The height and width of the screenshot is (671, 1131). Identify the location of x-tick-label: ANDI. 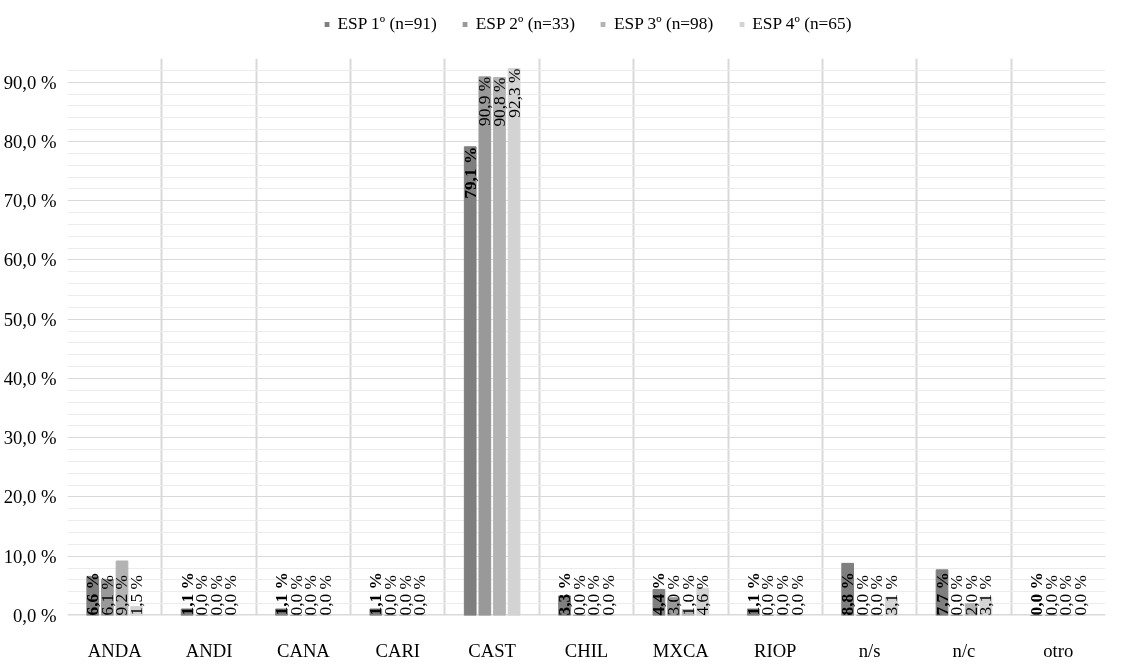
(209, 650).